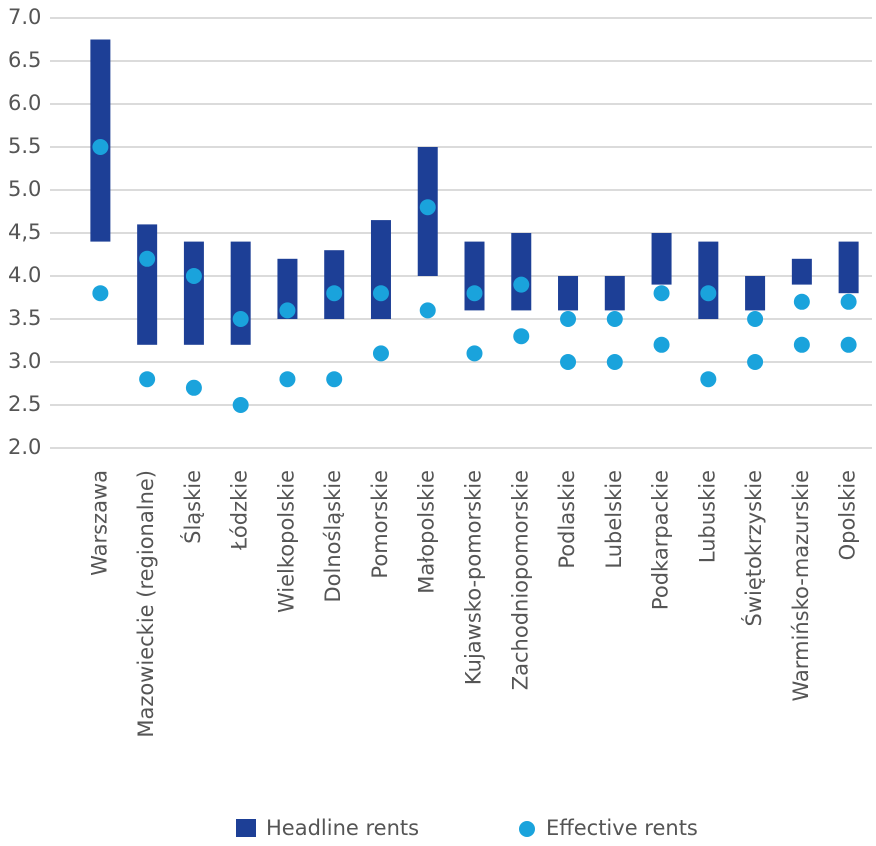 This screenshot has width=876, height=846. I want to click on x-tick-label: Lubelskie, so click(614, 519).